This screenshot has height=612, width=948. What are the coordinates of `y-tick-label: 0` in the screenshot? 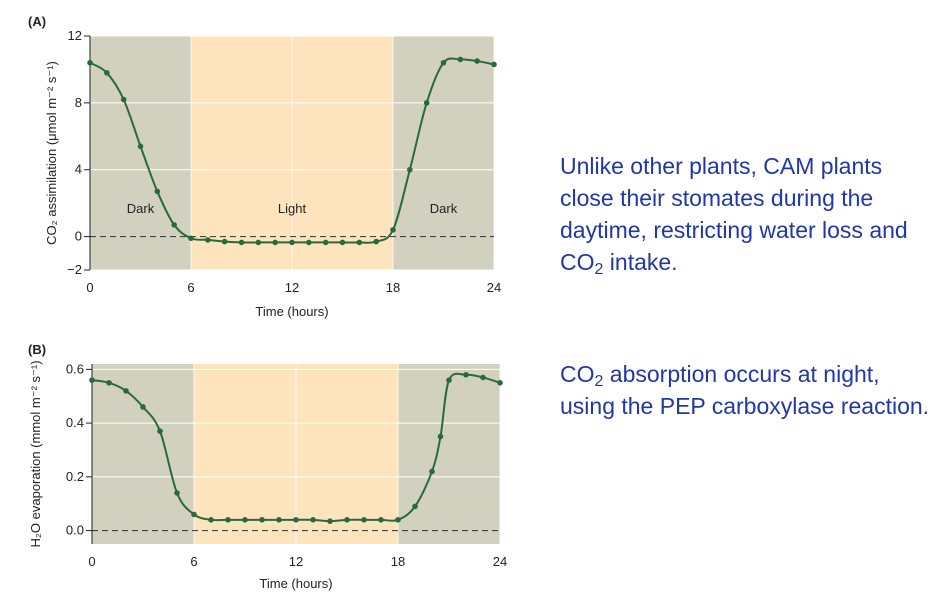 It's located at (78, 236).